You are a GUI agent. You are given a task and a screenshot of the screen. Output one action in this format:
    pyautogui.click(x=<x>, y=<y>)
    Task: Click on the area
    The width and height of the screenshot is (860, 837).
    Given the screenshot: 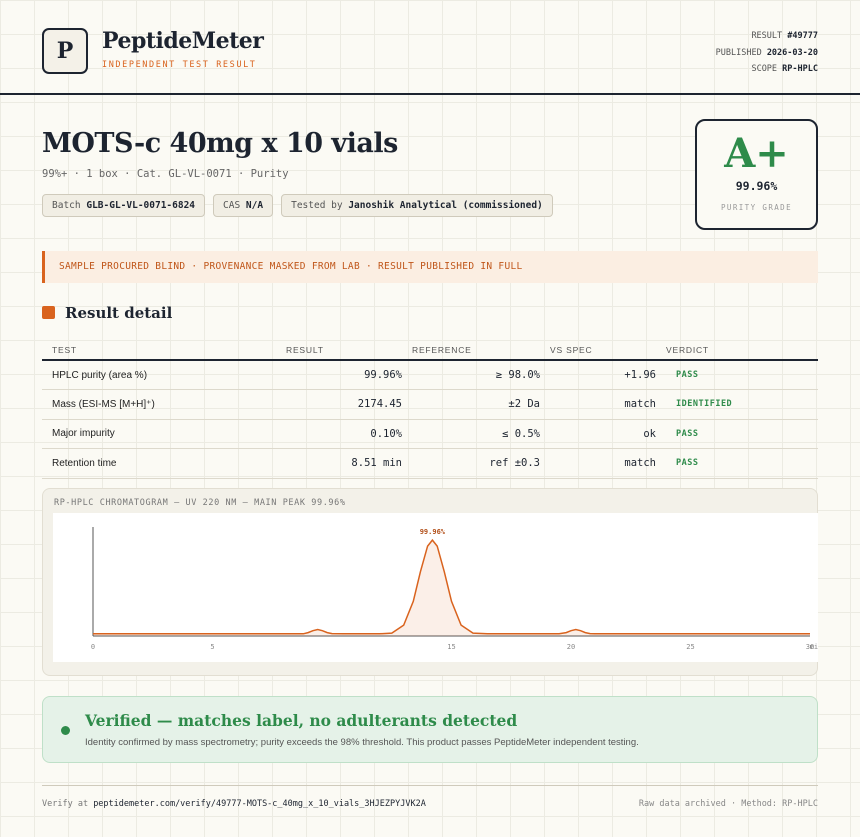 What is the action you would take?
    pyautogui.click(x=451, y=588)
    